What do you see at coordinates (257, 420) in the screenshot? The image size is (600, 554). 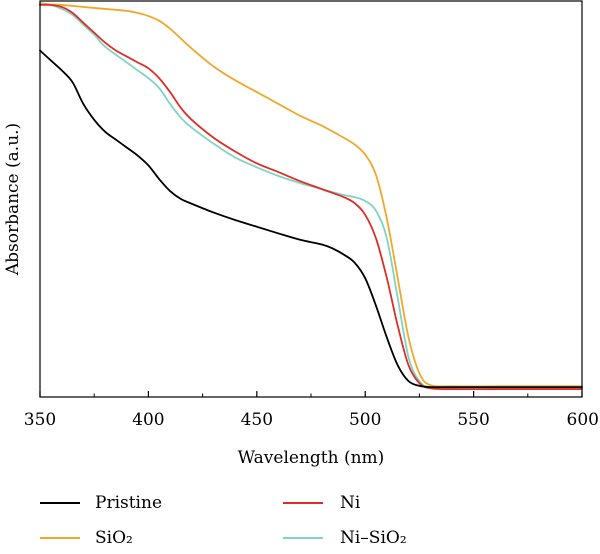 I see `x-tick-label: 450` at bounding box center [257, 420].